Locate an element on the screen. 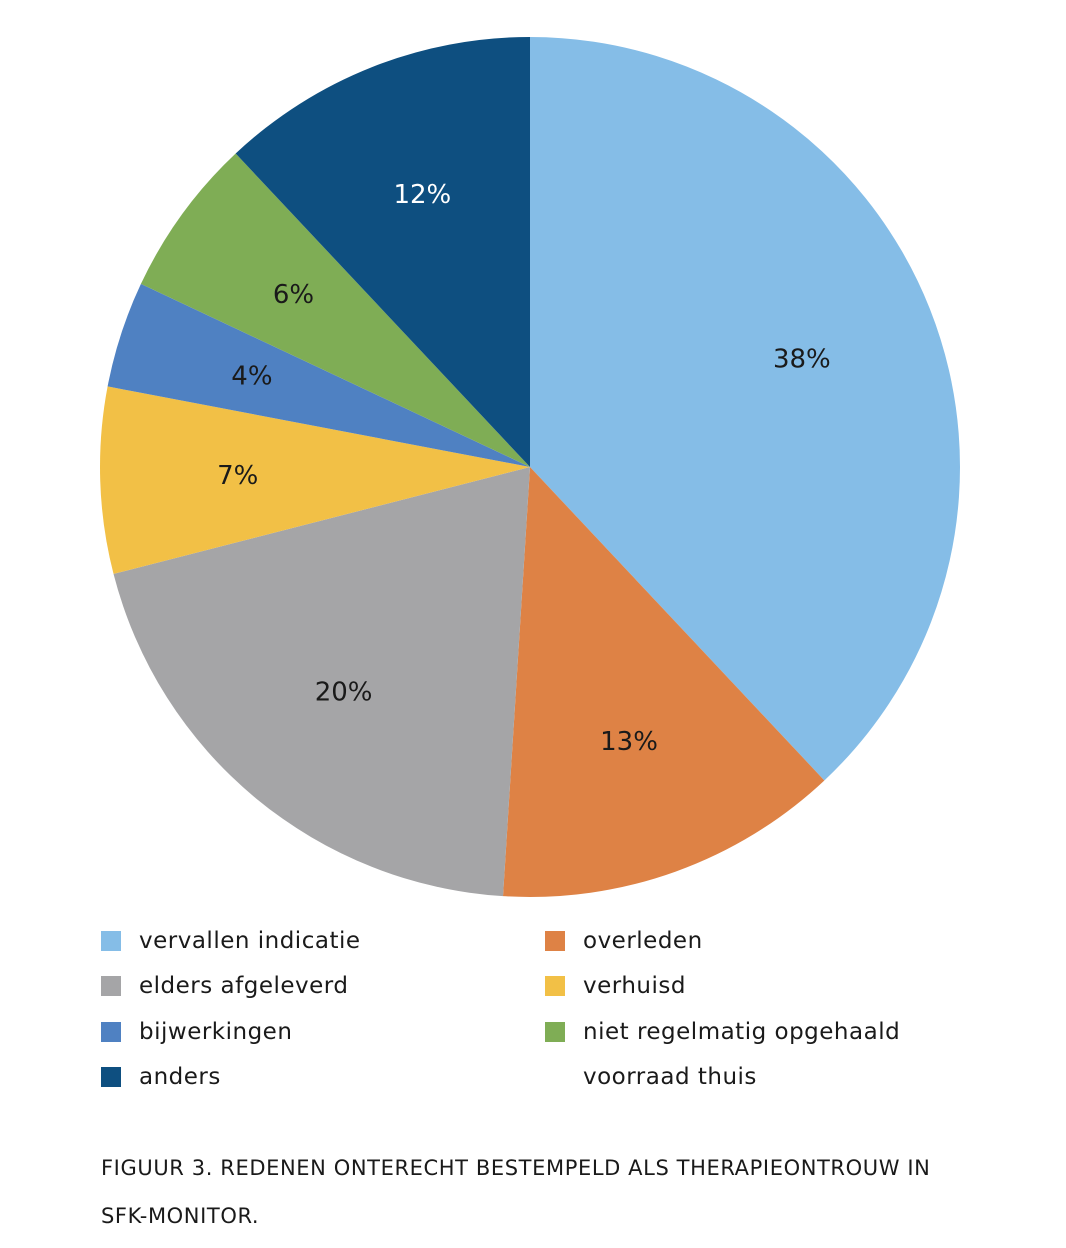 The image size is (1066, 1248). legend-item-voorraad-thuis: voorraad thuis is located at coordinates (753, 1078).